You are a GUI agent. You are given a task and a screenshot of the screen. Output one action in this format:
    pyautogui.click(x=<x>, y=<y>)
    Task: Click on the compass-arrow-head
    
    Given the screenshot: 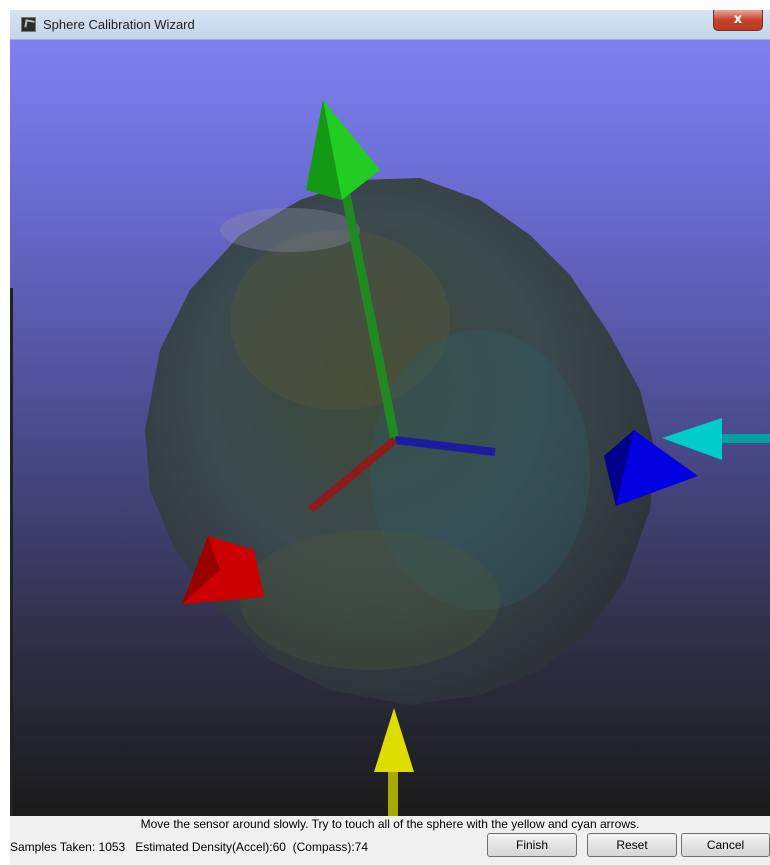 What is the action you would take?
    pyautogui.click(x=692, y=439)
    